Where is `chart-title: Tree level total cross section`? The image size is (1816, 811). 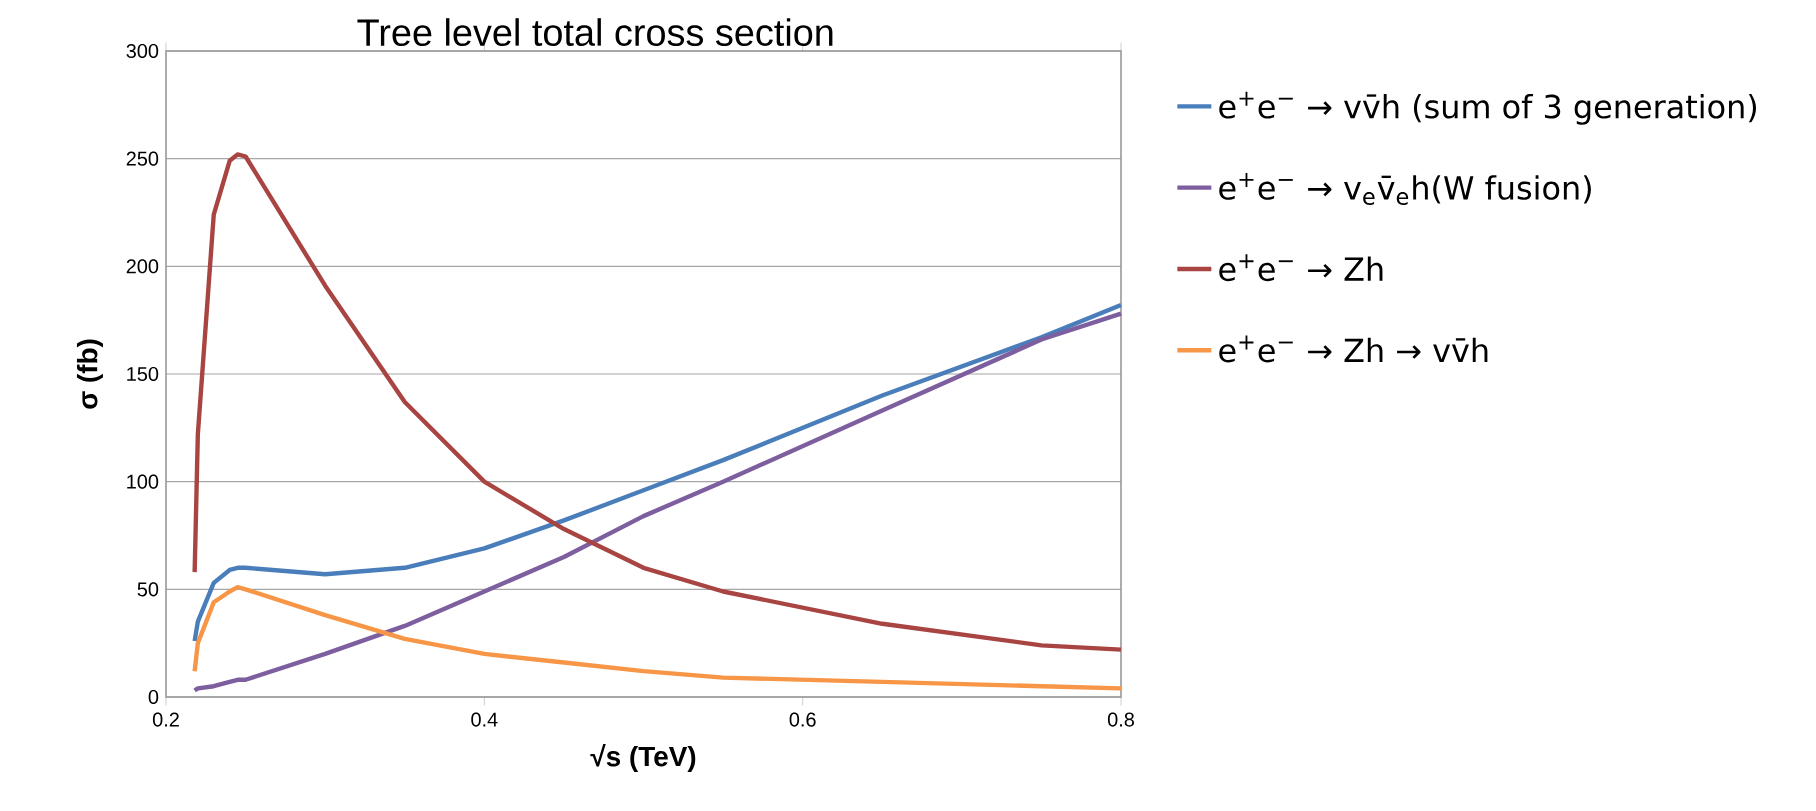
chart-title: Tree level total cross section is located at coordinates (595, 32).